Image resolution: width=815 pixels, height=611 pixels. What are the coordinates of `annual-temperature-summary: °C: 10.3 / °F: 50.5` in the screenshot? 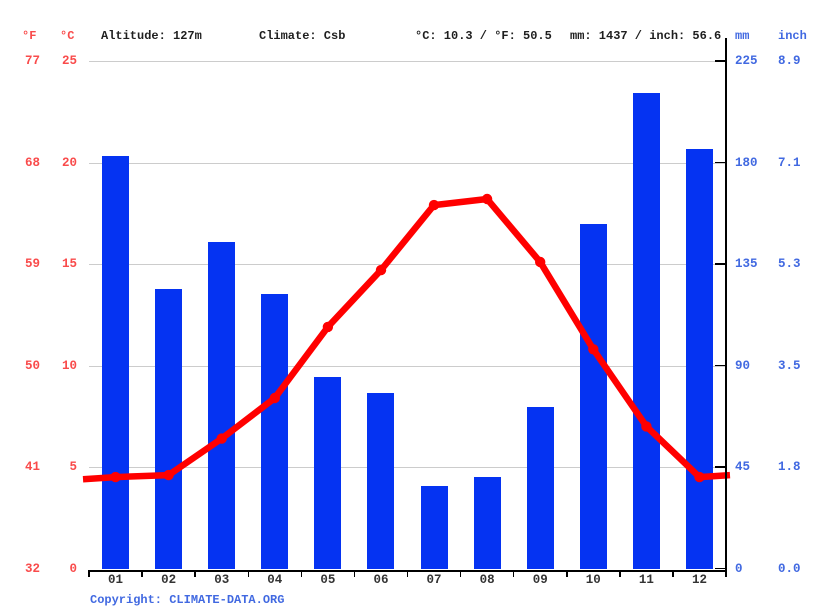 It's located at (483, 36).